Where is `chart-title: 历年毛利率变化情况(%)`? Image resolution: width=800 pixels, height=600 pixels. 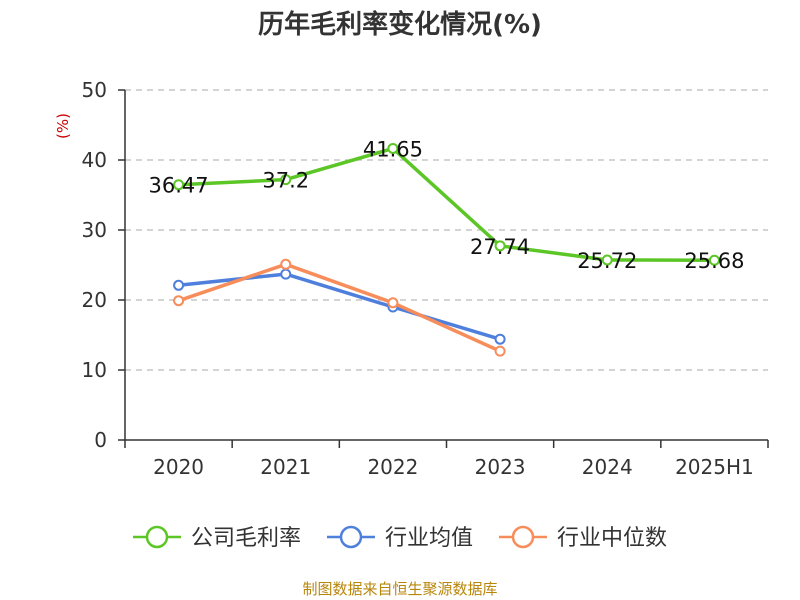 chart-title: 历年毛利率变化情况(%) is located at coordinates (400, 24).